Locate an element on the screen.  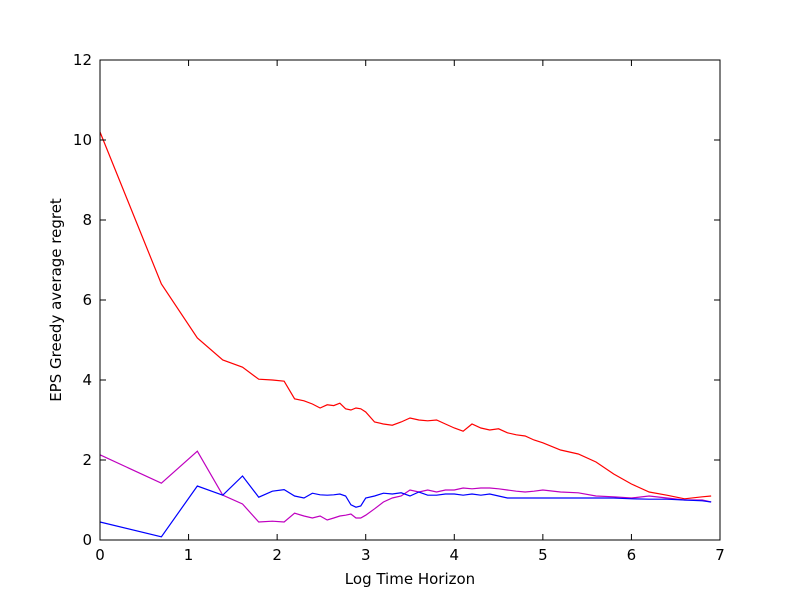
y-tick-label: 12 is located at coordinates (82, 60).